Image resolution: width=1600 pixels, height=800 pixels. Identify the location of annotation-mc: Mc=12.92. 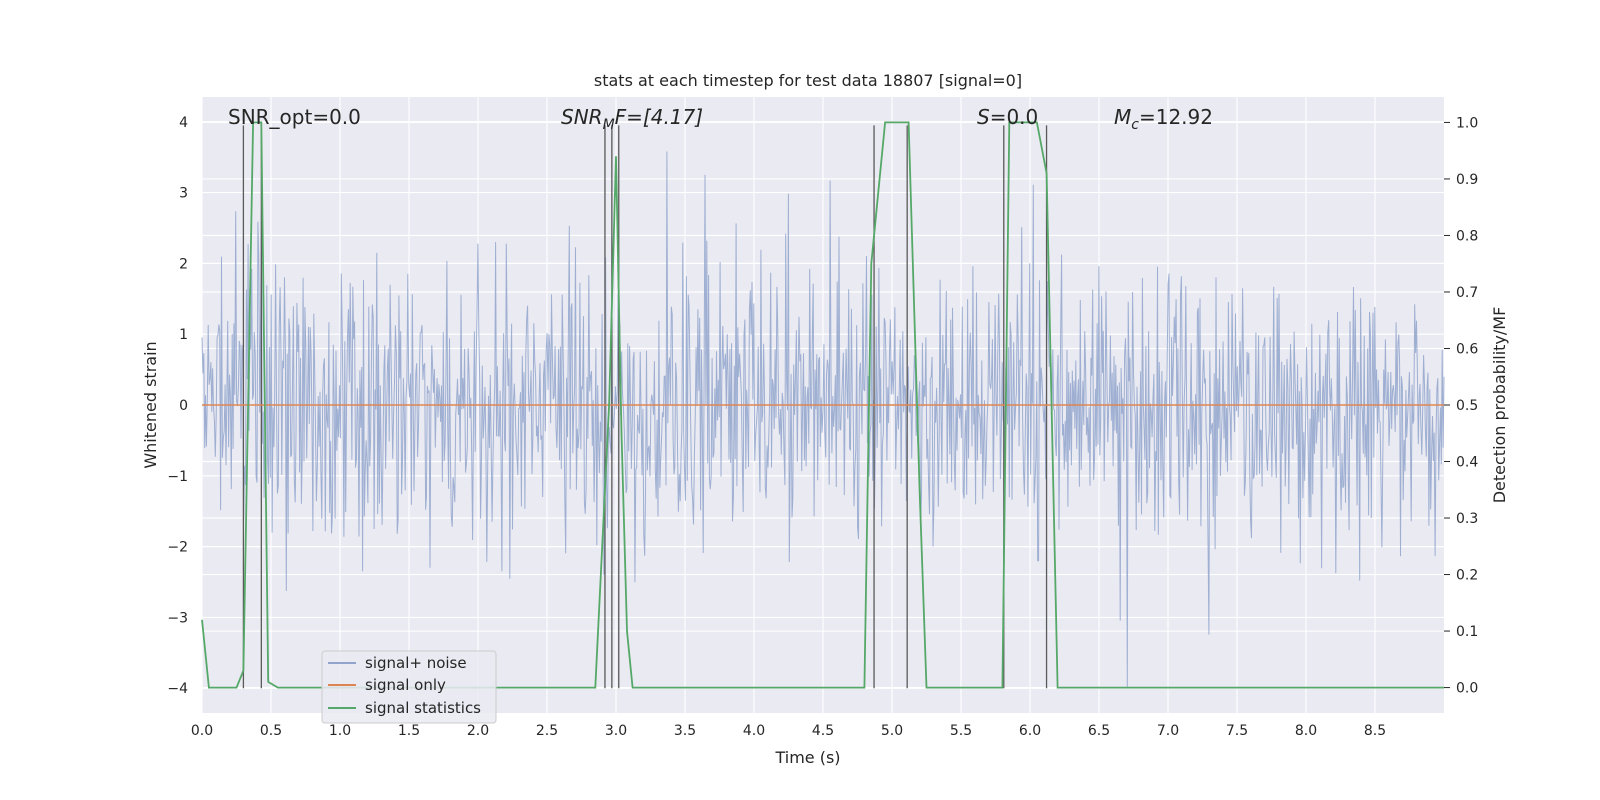
(1163, 119).